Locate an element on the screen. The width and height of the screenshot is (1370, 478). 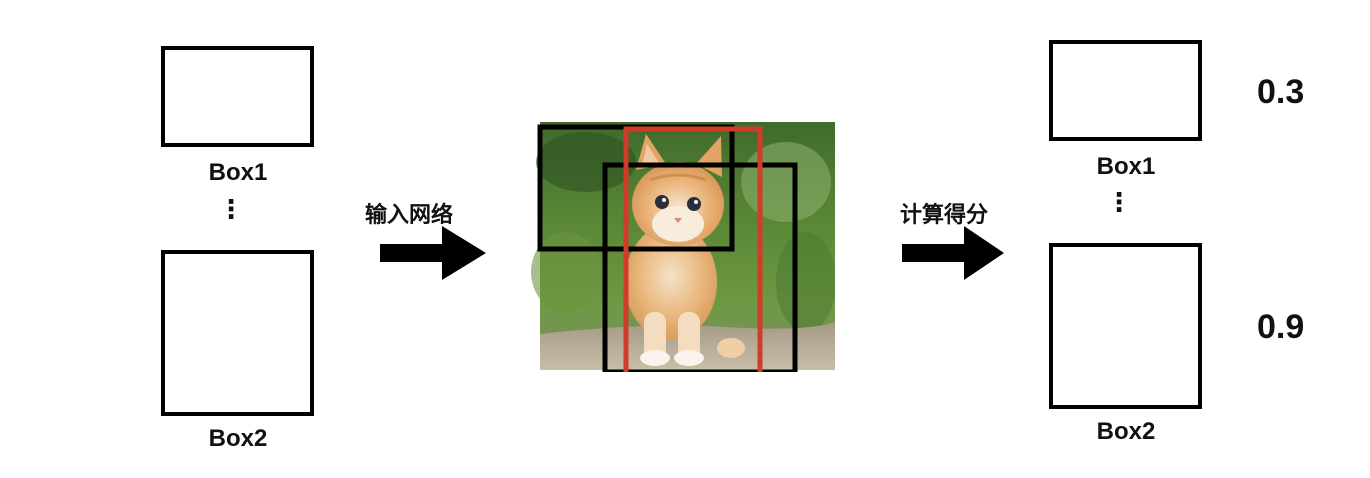
compute-score-label: 计算得分 is located at coordinates (944, 215).